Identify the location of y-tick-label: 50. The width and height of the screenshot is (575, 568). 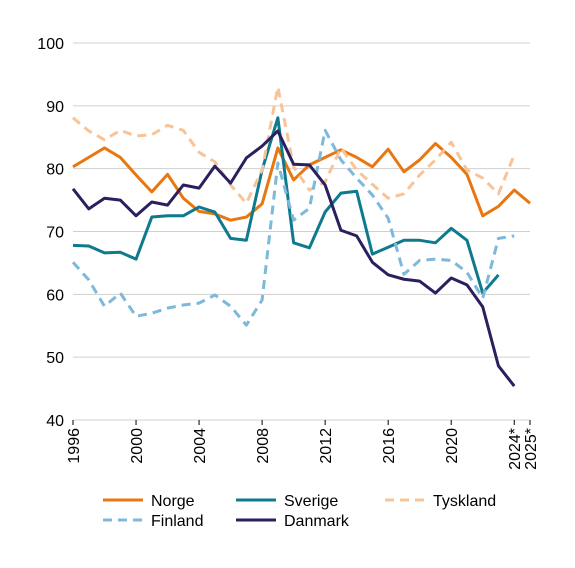
(55, 358).